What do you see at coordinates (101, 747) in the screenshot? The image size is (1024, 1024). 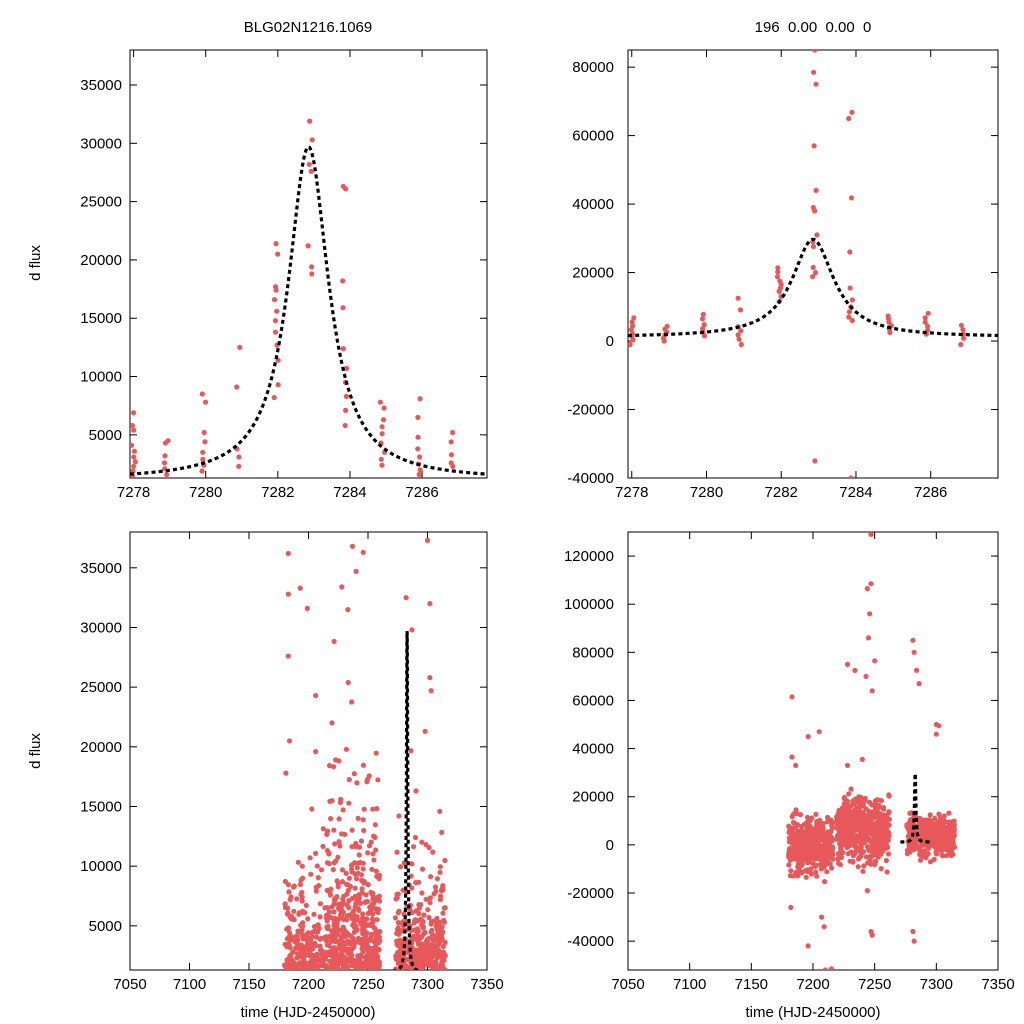 I see `y-tick-label-bottom-left: 20000` at bounding box center [101, 747].